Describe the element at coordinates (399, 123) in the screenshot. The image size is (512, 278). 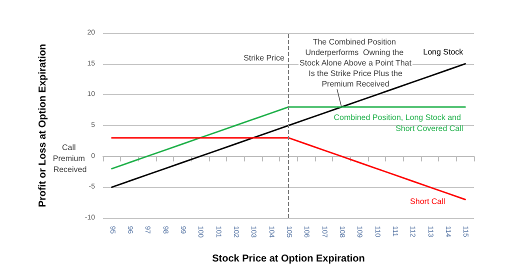
I see `series-label: Combined Position, Long Stock and Short Covered Call` at that location.